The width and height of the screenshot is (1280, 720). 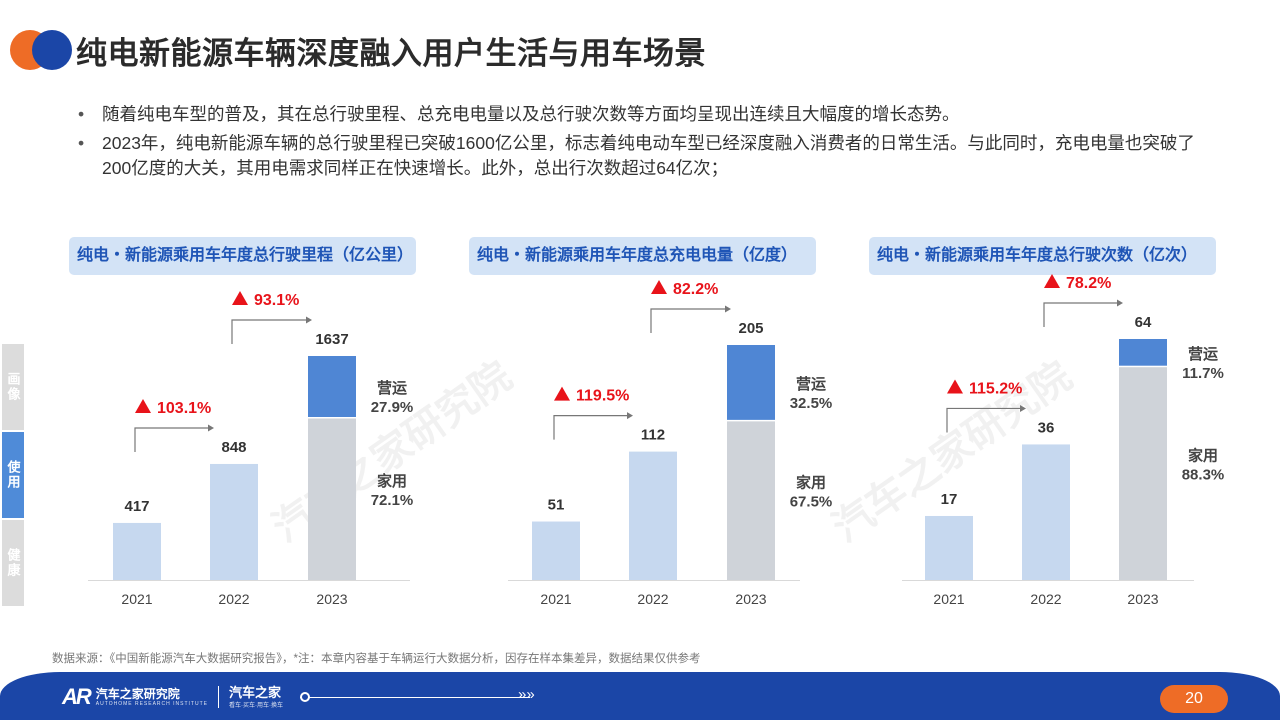 What do you see at coordinates (255, 705) in the screenshot?
I see `brand-subtitle: 看车·买车·用车·换车` at bounding box center [255, 705].